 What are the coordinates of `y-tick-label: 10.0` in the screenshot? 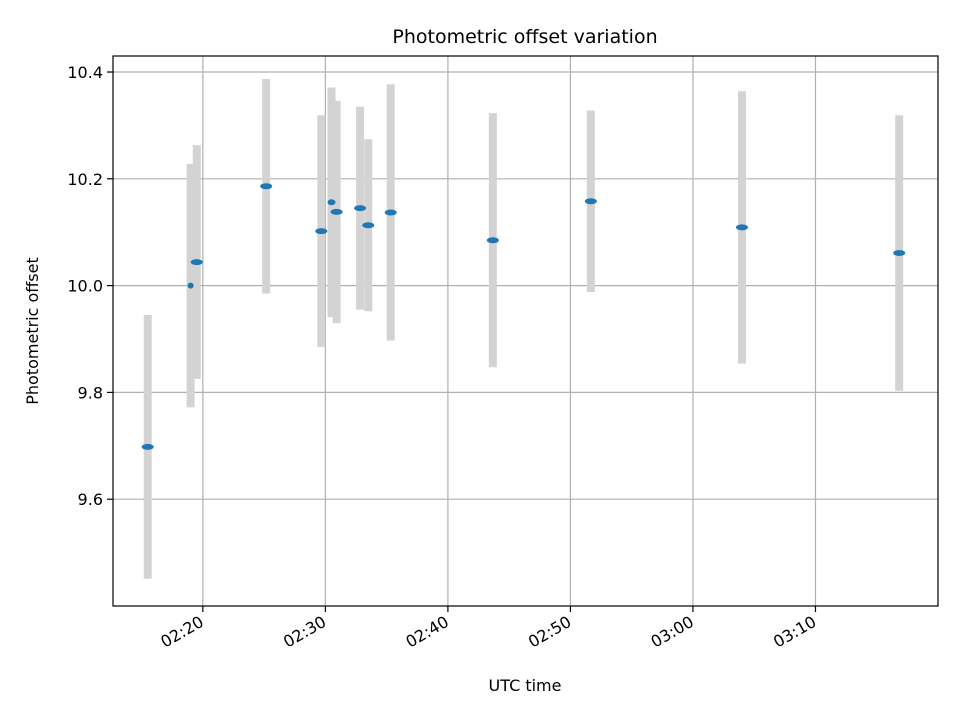 It's located at (85, 286).